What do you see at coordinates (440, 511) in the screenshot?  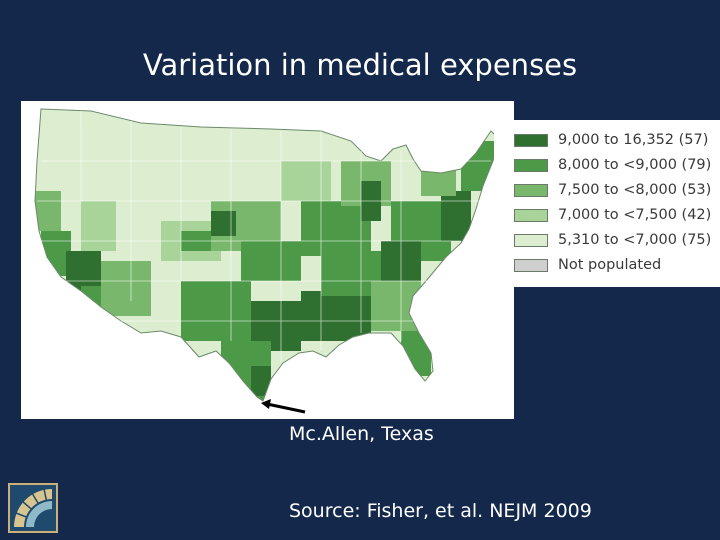 I see `source-citation: Source: Fisher, et al. NEJM 2009` at bounding box center [440, 511].